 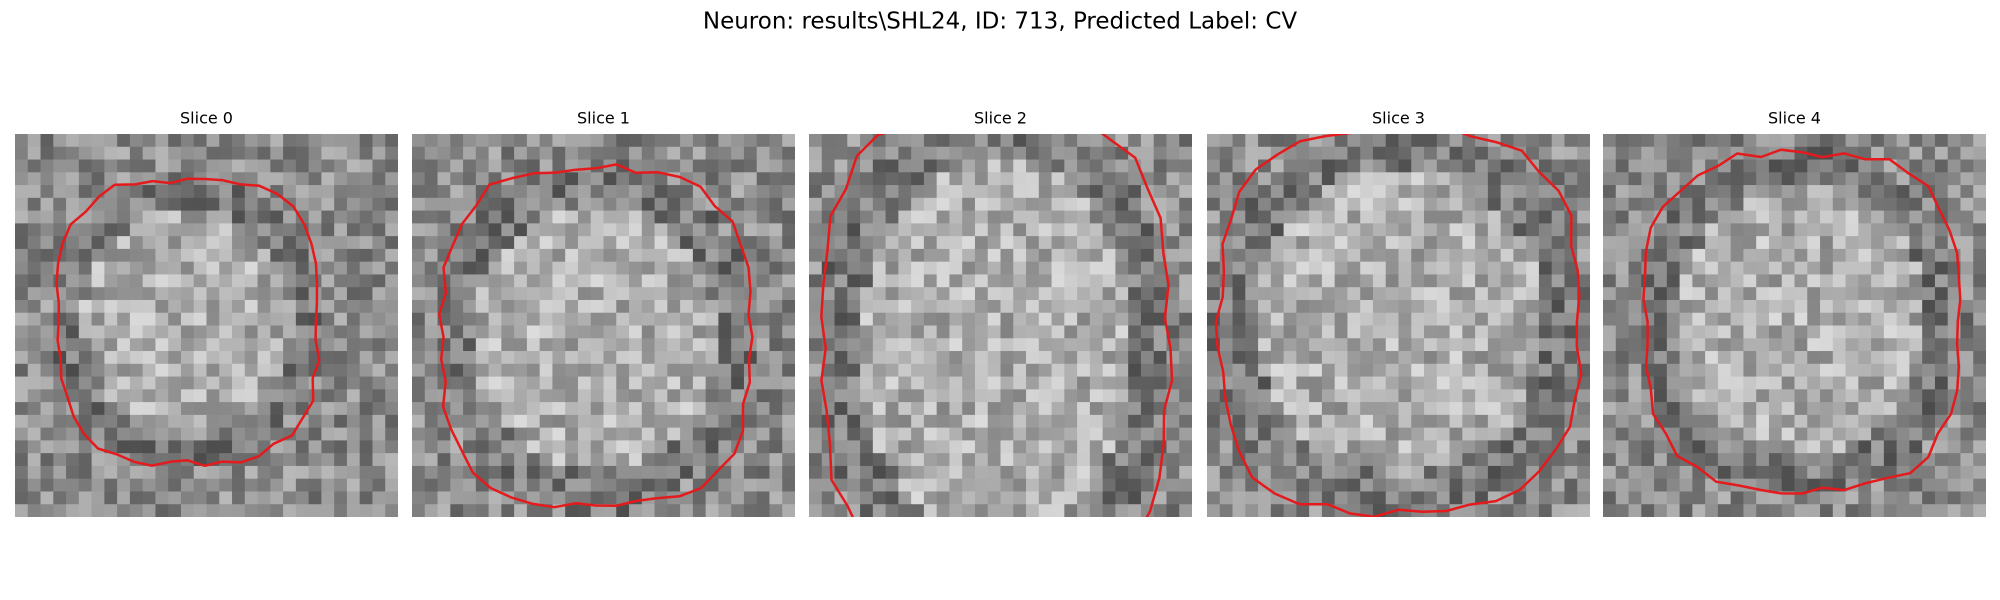 What do you see at coordinates (595, 336) in the screenshot?
I see `contour` at bounding box center [595, 336].